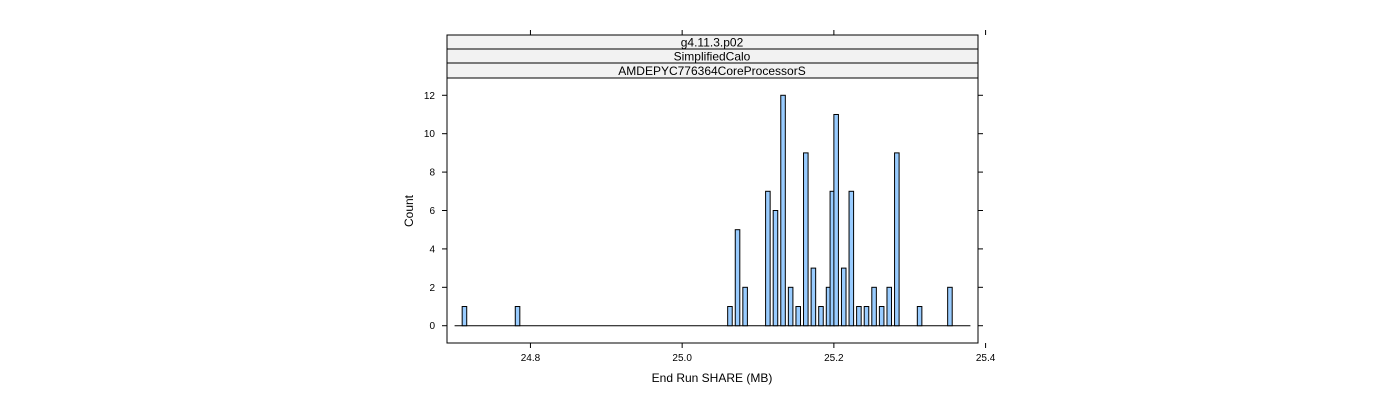 The width and height of the screenshot is (1400, 400). I want to click on y-tick-label: 10, so click(430, 134).